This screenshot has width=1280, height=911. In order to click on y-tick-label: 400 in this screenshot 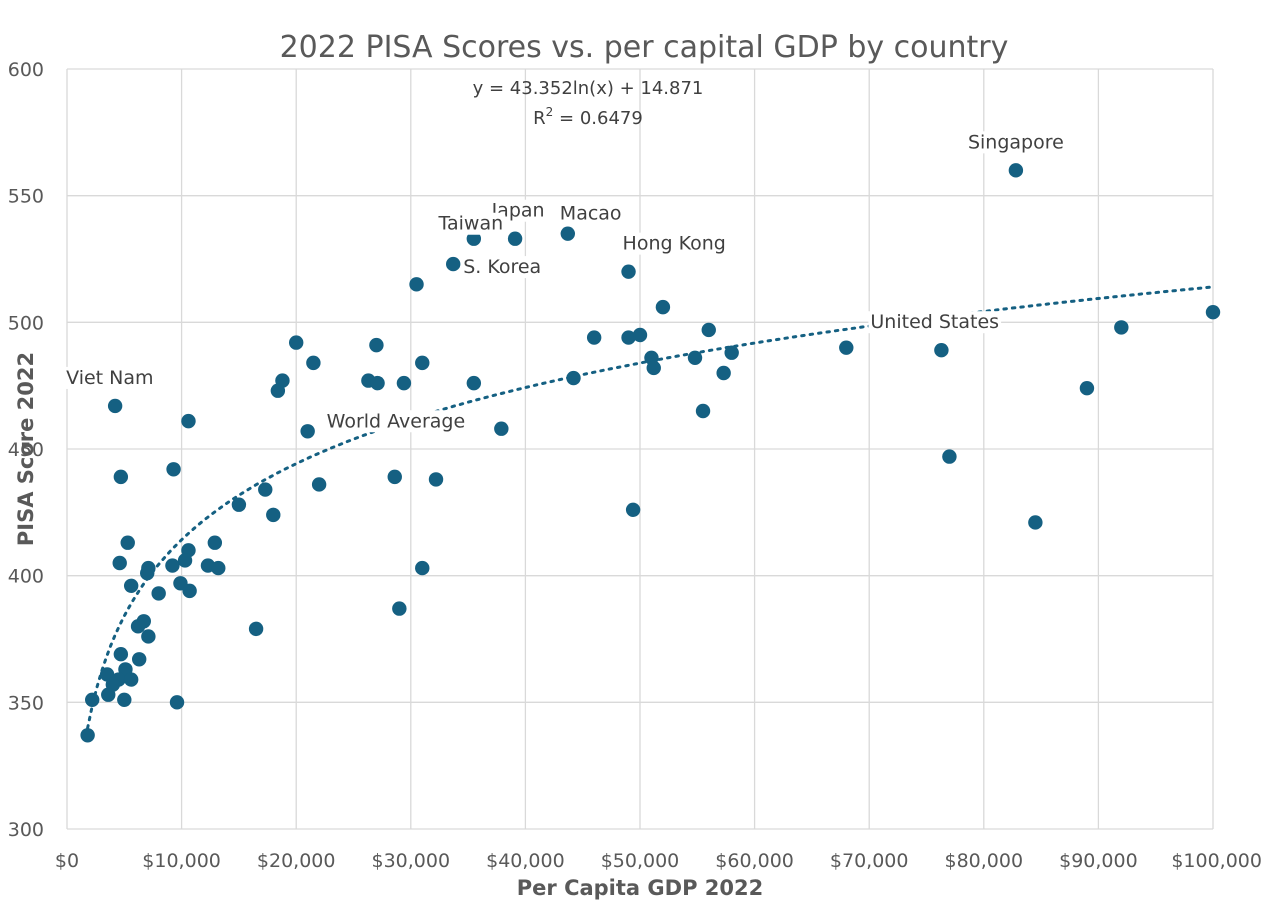, I will do `click(26, 577)`.